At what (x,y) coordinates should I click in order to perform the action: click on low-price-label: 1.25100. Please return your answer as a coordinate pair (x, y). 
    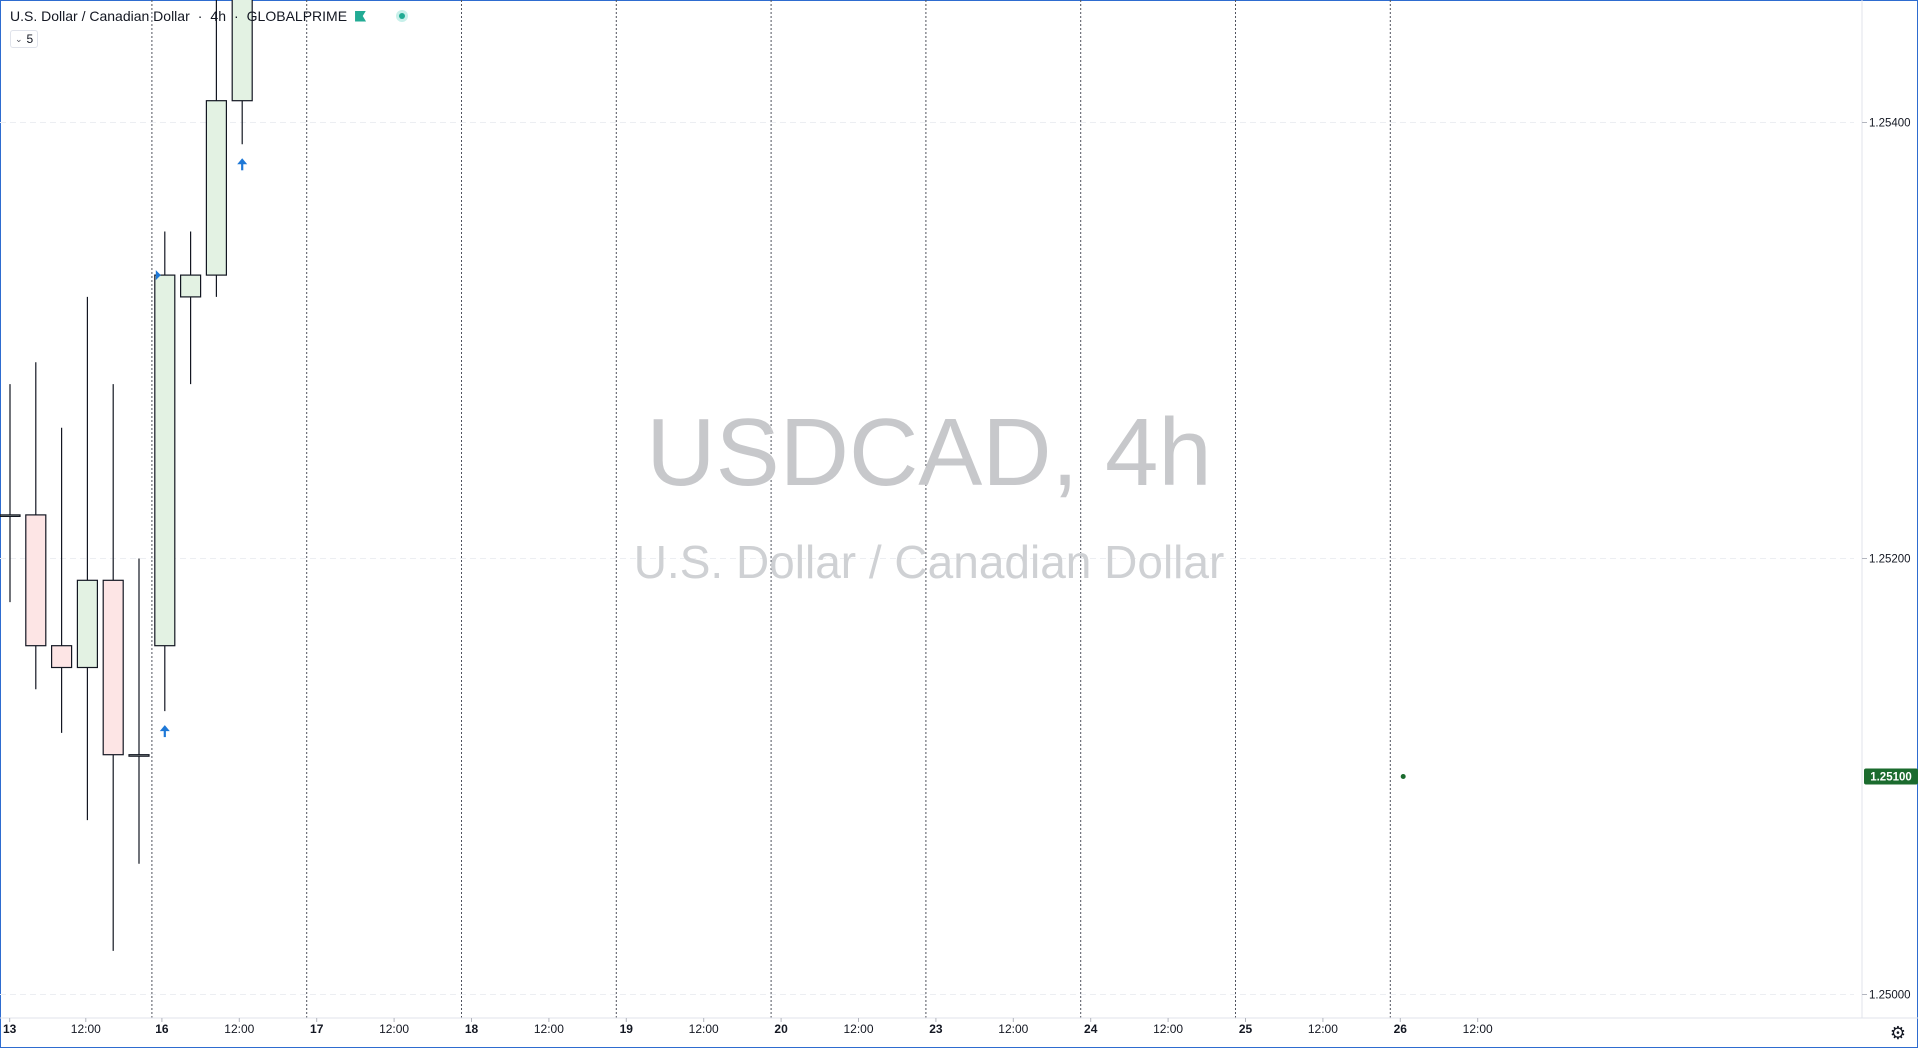
    Looking at the image, I should click on (1891, 778).